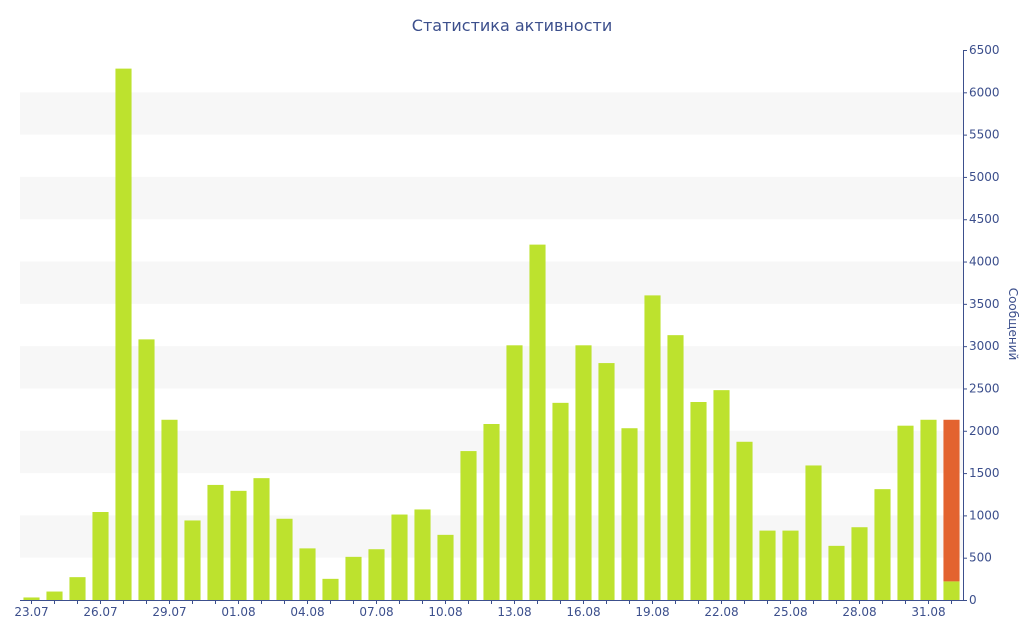 This screenshot has height=640, width=1024. What do you see at coordinates (445, 612) in the screenshot?
I see `x-tick-label: 10.08` at bounding box center [445, 612].